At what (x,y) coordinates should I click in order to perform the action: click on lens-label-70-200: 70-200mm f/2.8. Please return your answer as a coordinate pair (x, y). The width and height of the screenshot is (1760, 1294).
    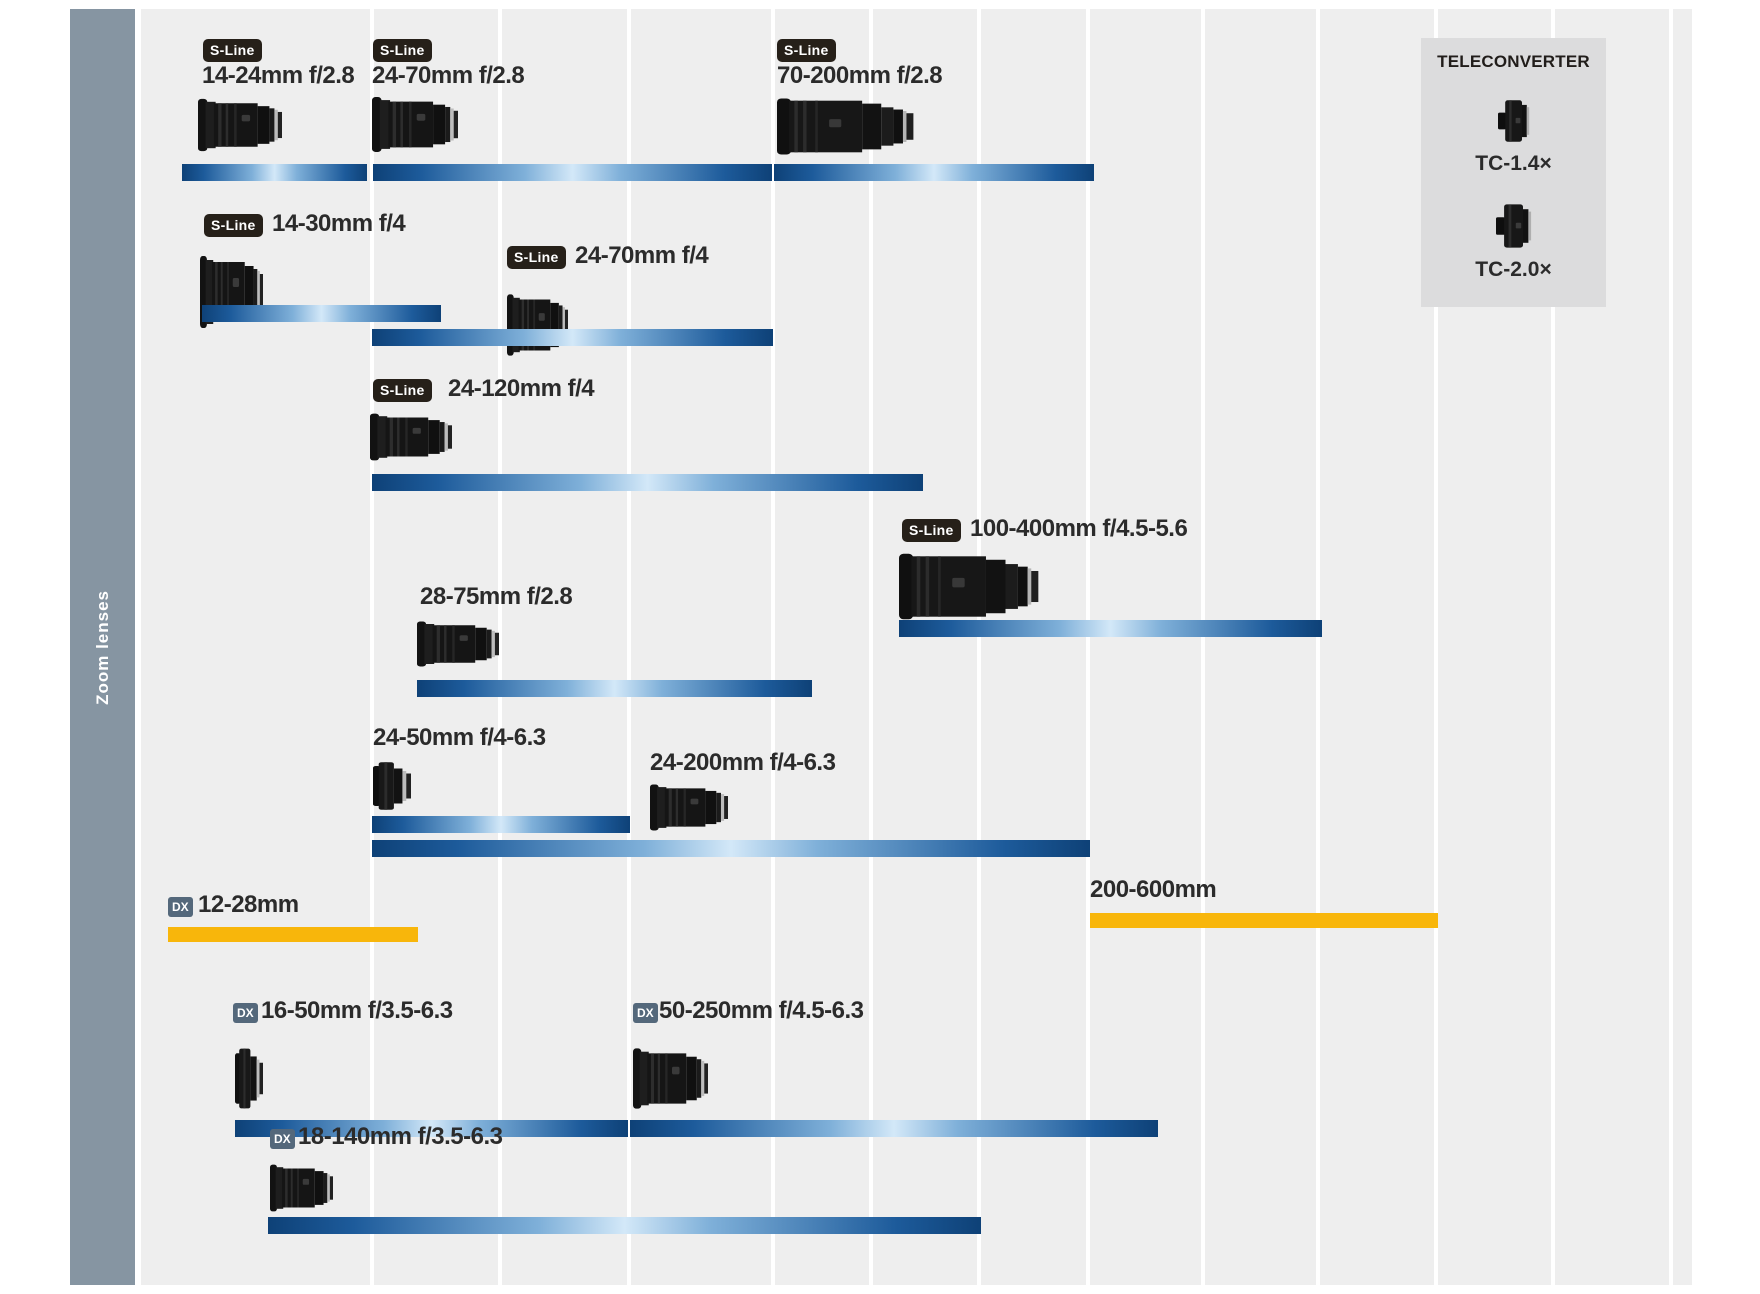
    Looking at the image, I should click on (860, 75).